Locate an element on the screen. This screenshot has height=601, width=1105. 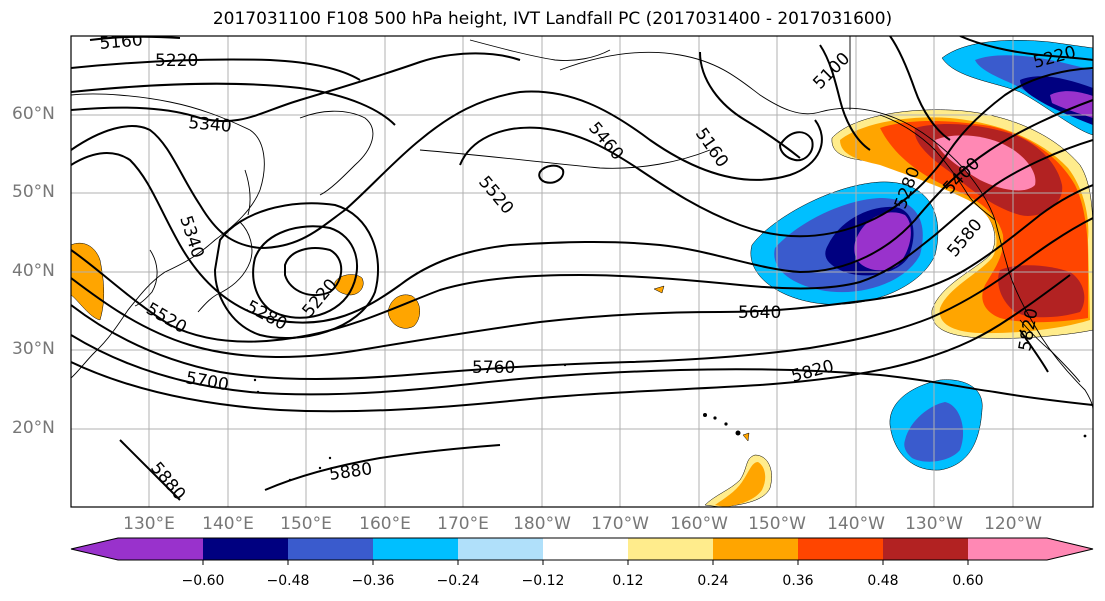
coast-kamchatka is located at coordinates (336, 153).